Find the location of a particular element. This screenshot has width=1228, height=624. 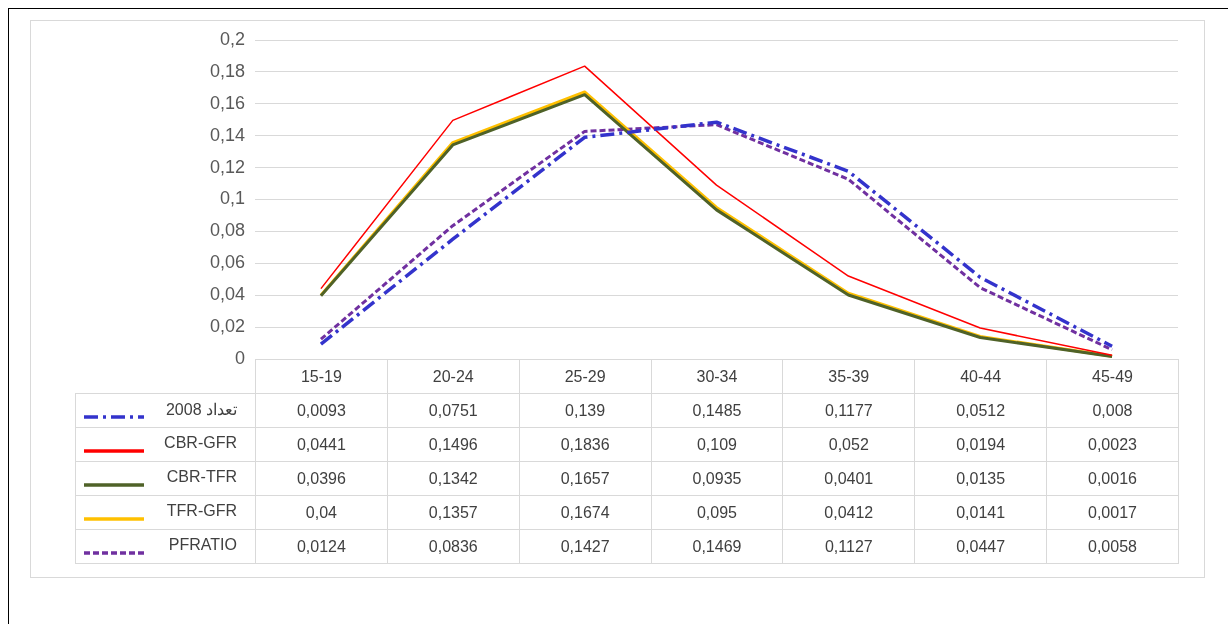

x-tick-label: 35-39 is located at coordinates (848, 376).